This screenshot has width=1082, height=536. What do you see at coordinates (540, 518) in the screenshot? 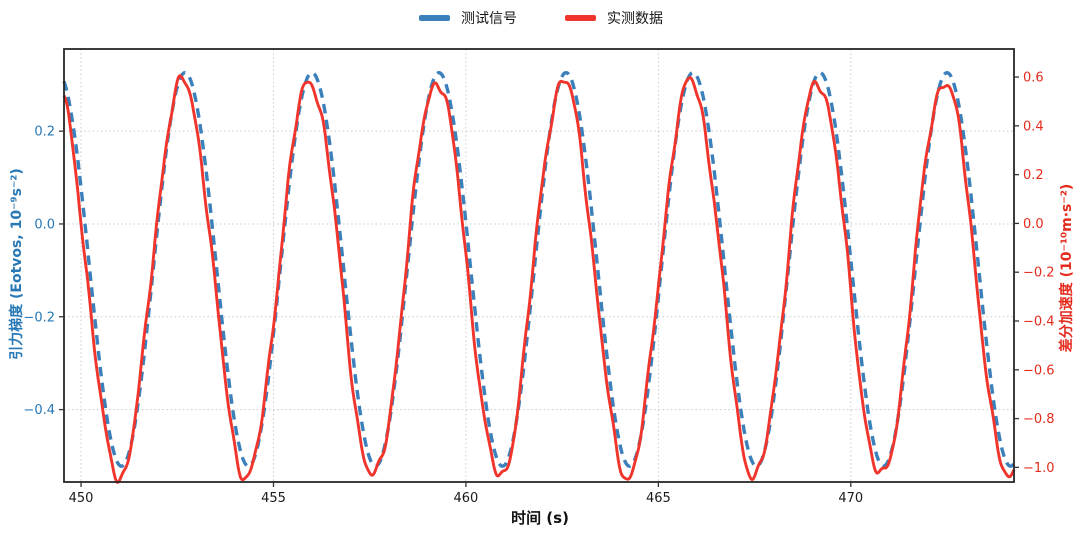
I see `x-axis-label: 时间 (s)` at bounding box center [540, 518].